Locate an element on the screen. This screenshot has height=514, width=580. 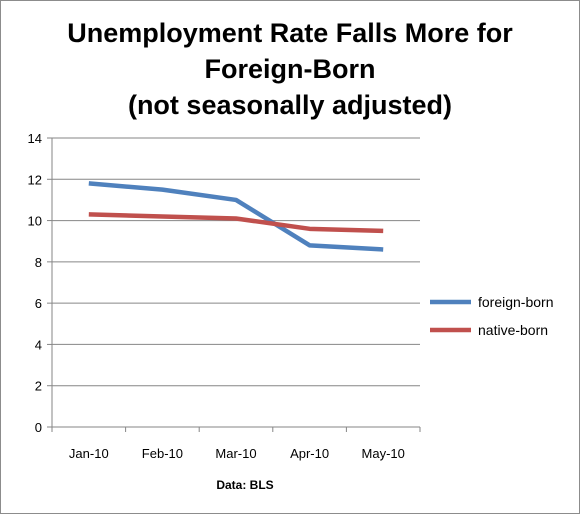
chart-title-line-3: (not seasonally adjusted) is located at coordinates (290, 105).